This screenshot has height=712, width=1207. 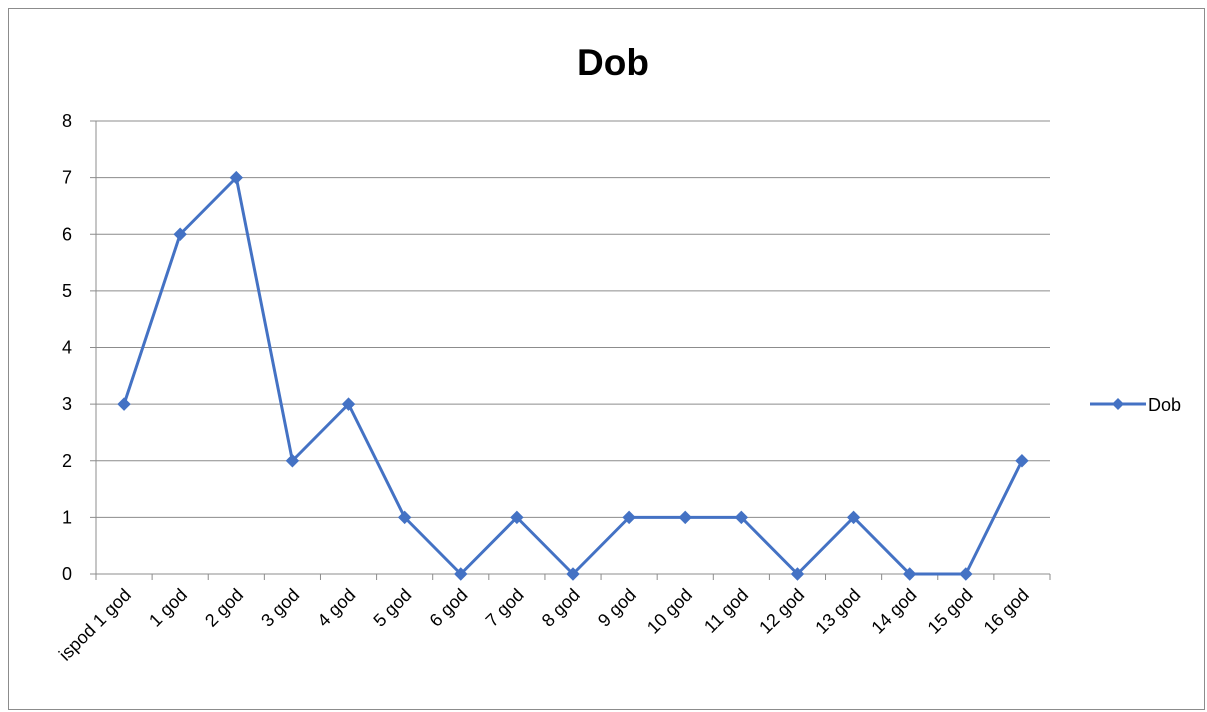 I want to click on x-tick-label: 5 god, so click(x=392, y=608).